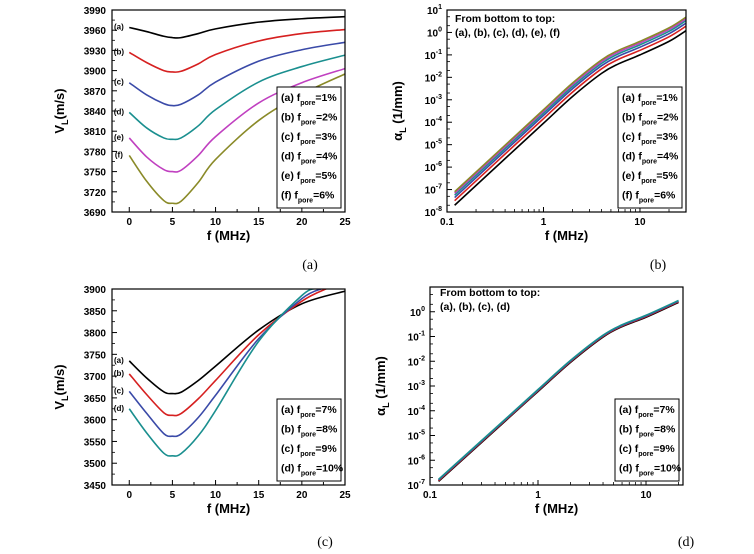 This screenshot has height=554, width=754. I want to click on y-tick-label: 10⁻⁵, so click(433, 145).